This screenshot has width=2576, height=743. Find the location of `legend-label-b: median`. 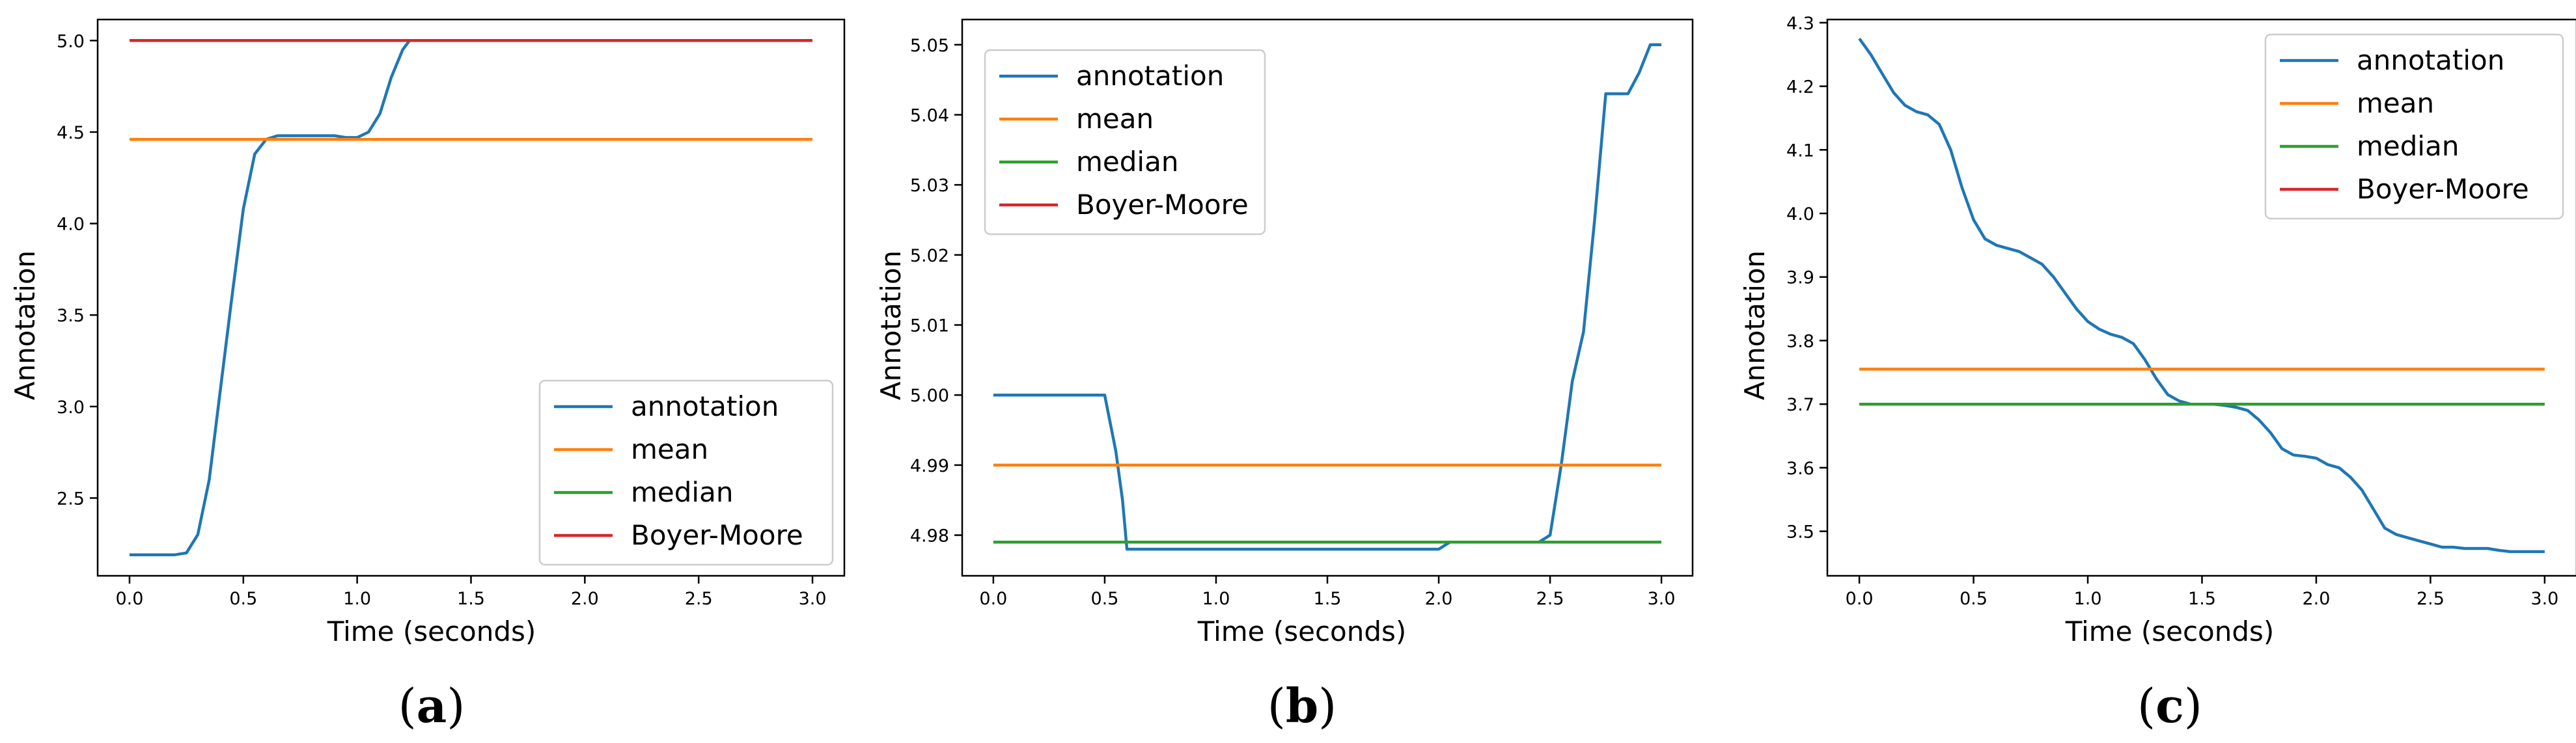

legend-label-b: median is located at coordinates (1127, 162).